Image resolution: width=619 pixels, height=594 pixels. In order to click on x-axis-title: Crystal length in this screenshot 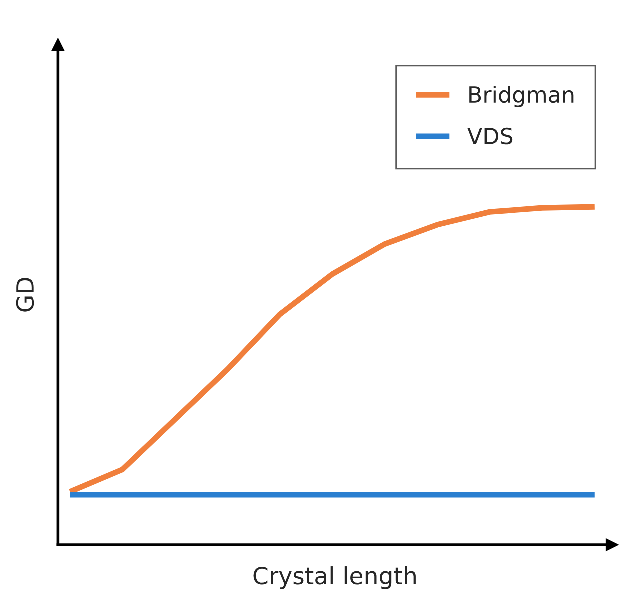, I will do `click(335, 578)`.